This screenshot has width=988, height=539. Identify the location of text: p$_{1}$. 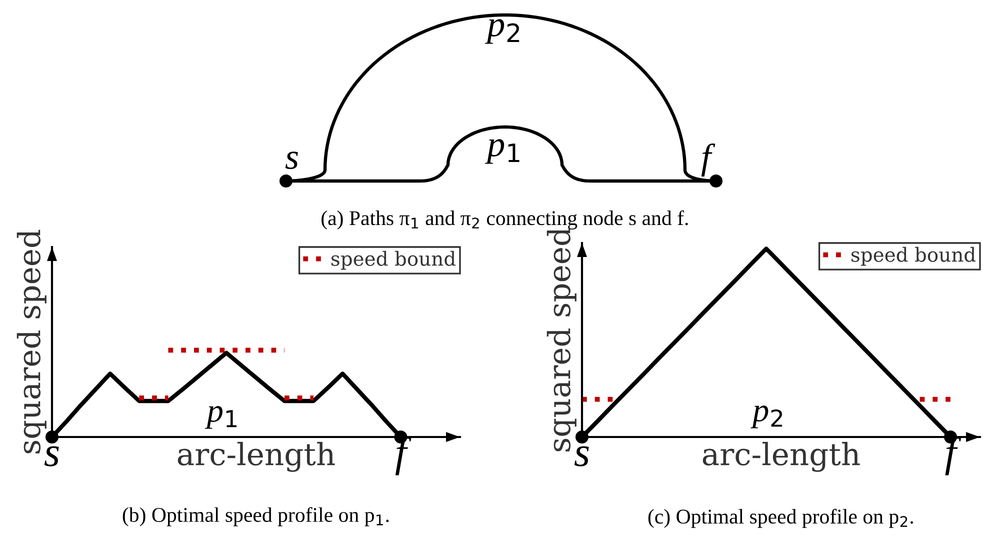
(502, 151).